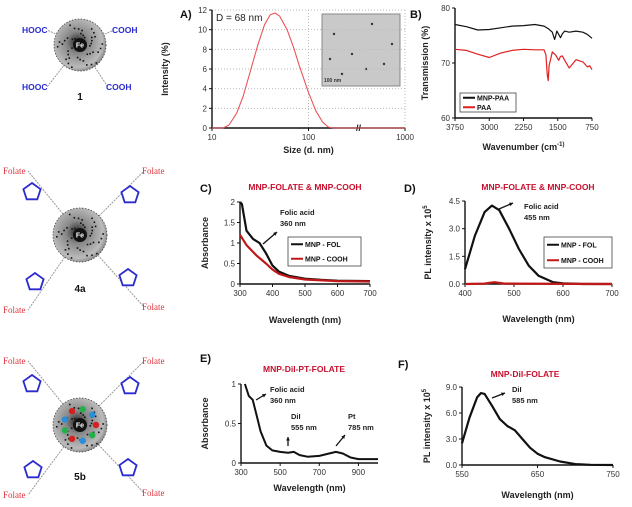  Describe the element at coordinates (280, 472) in the screenshot. I see `x-tick-label: 500` at that location.